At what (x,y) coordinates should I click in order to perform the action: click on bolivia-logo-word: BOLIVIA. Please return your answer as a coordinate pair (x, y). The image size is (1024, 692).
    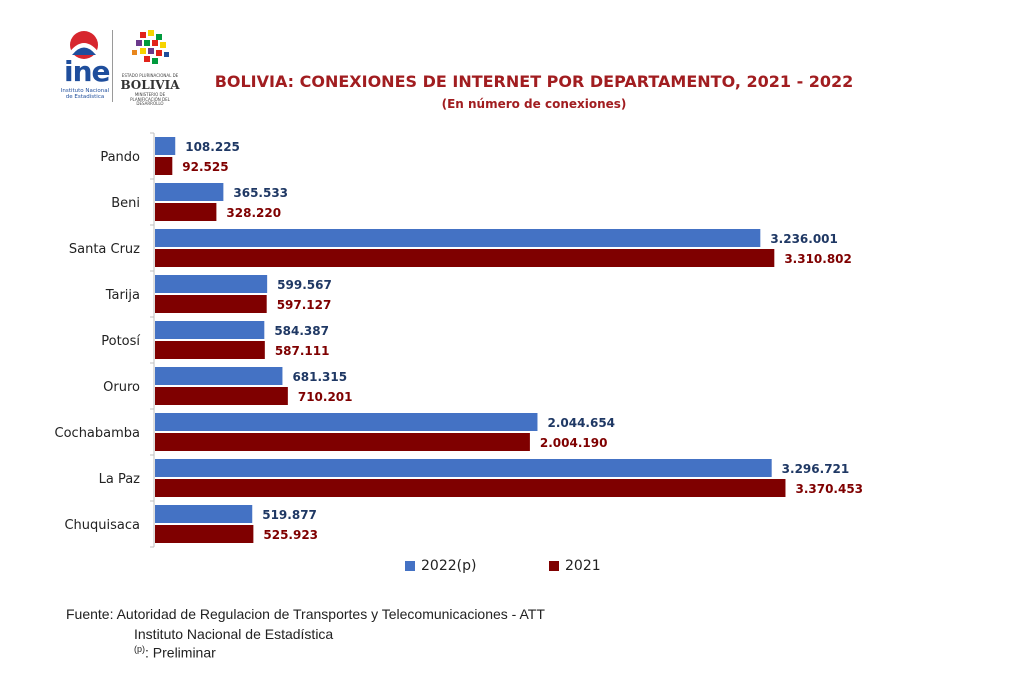
    Looking at the image, I should click on (150, 85).